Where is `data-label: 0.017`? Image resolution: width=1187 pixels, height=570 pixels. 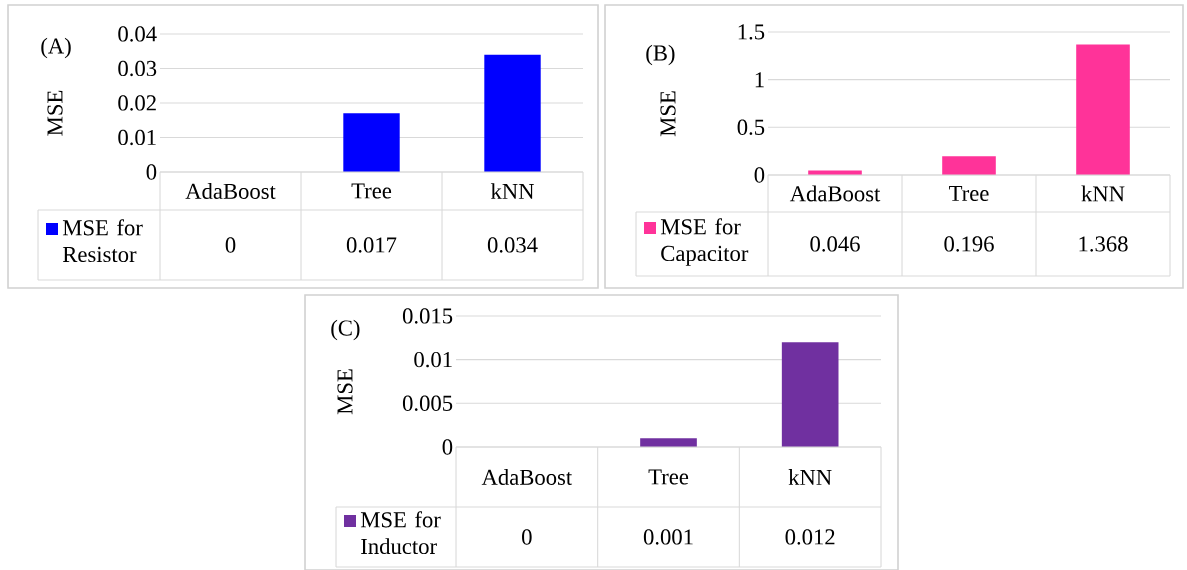
data-label: 0.017 is located at coordinates (371, 245).